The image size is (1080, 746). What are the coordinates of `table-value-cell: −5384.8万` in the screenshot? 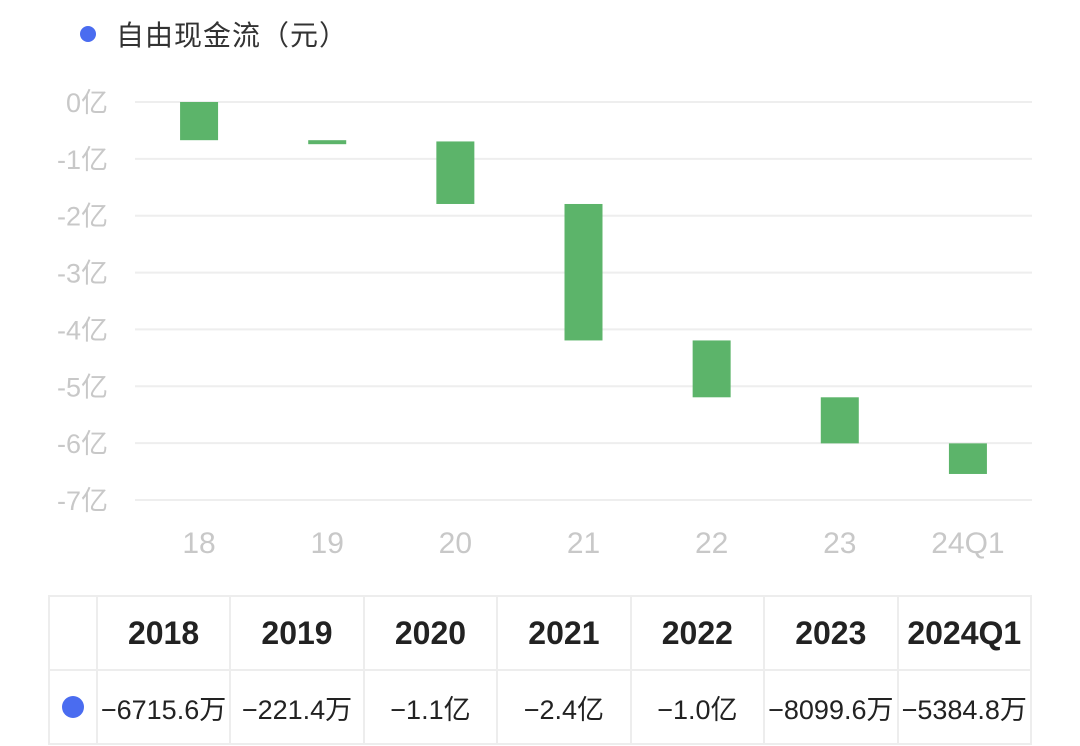 It's located at (965, 707).